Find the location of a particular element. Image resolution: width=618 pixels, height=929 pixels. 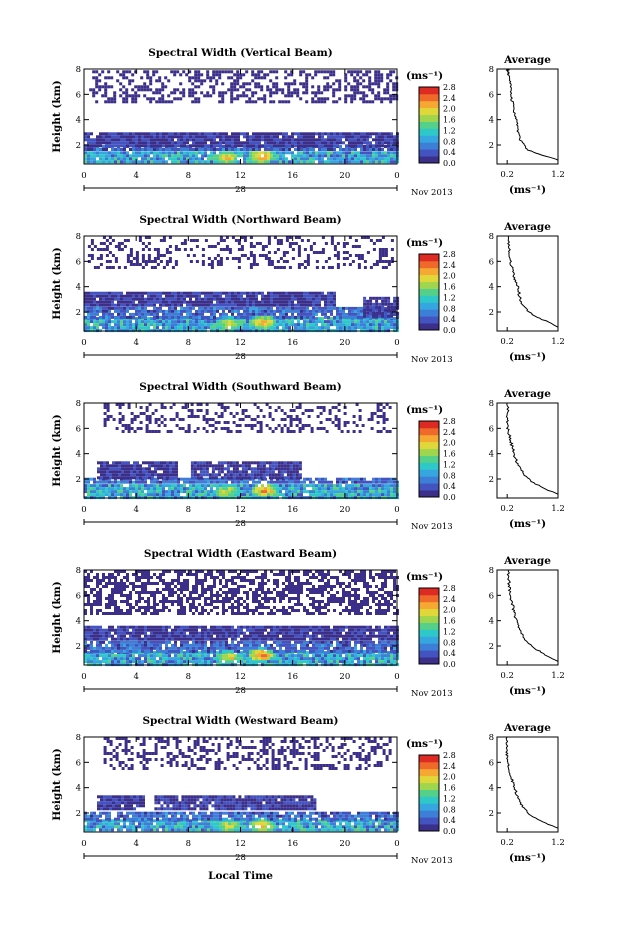

colorbar-tick-label: 2.8 is located at coordinates (449, 421).